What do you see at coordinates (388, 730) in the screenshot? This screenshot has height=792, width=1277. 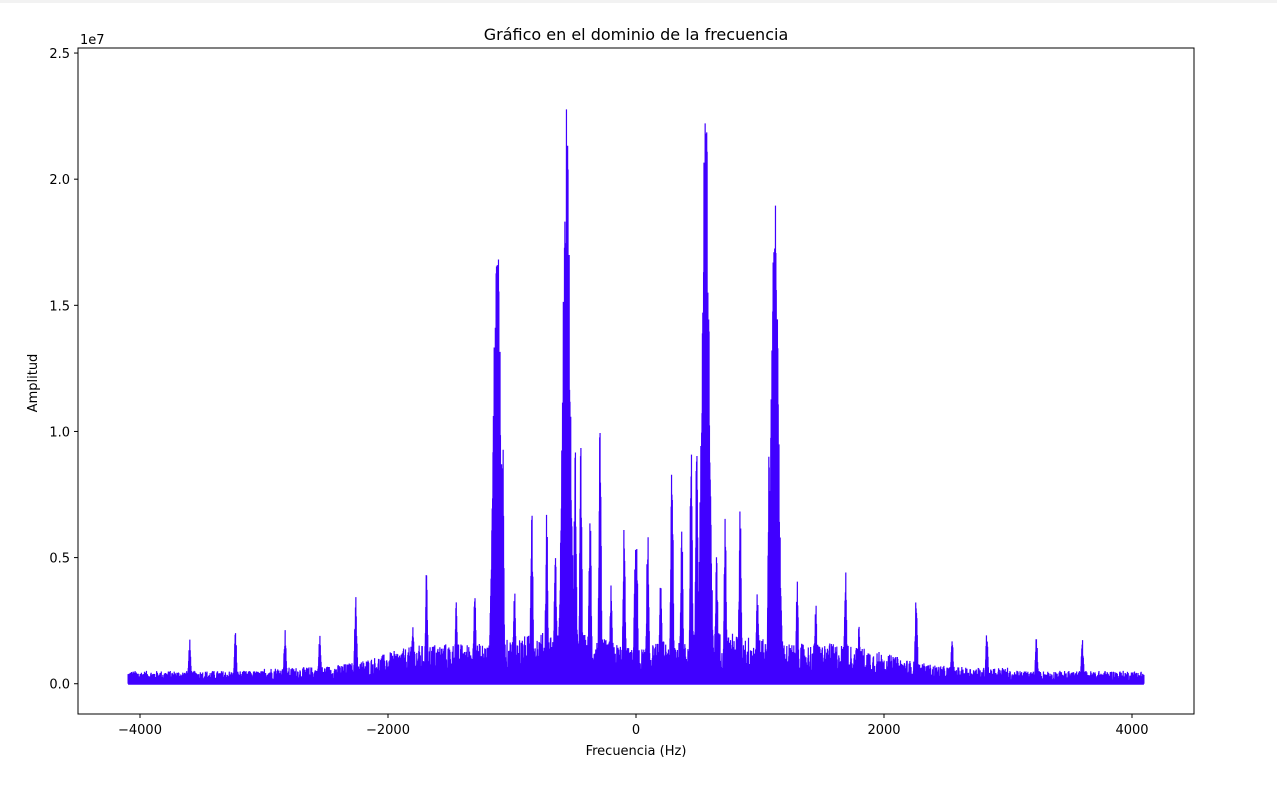 I see `x-tick-label: −2000` at bounding box center [388, 730].